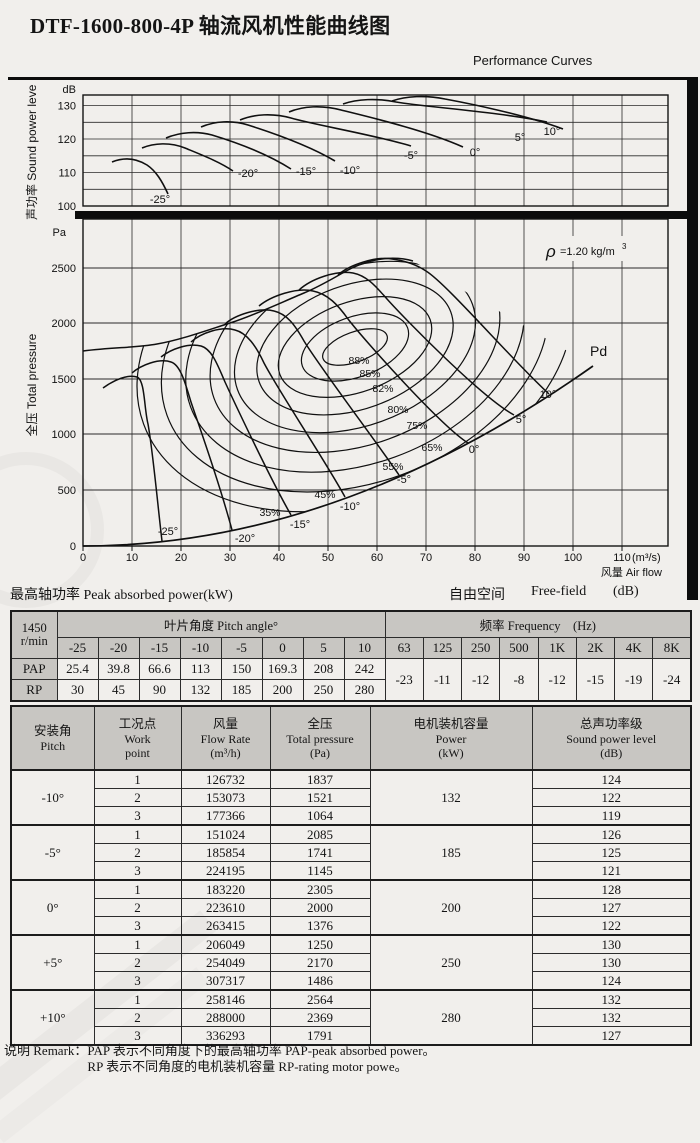 Image resolution: width=700 pixels, height=1143 pixels. Describe the element at coordinates (34, 628) in the screenshot. I see `rpm-value: 1450` at that location.